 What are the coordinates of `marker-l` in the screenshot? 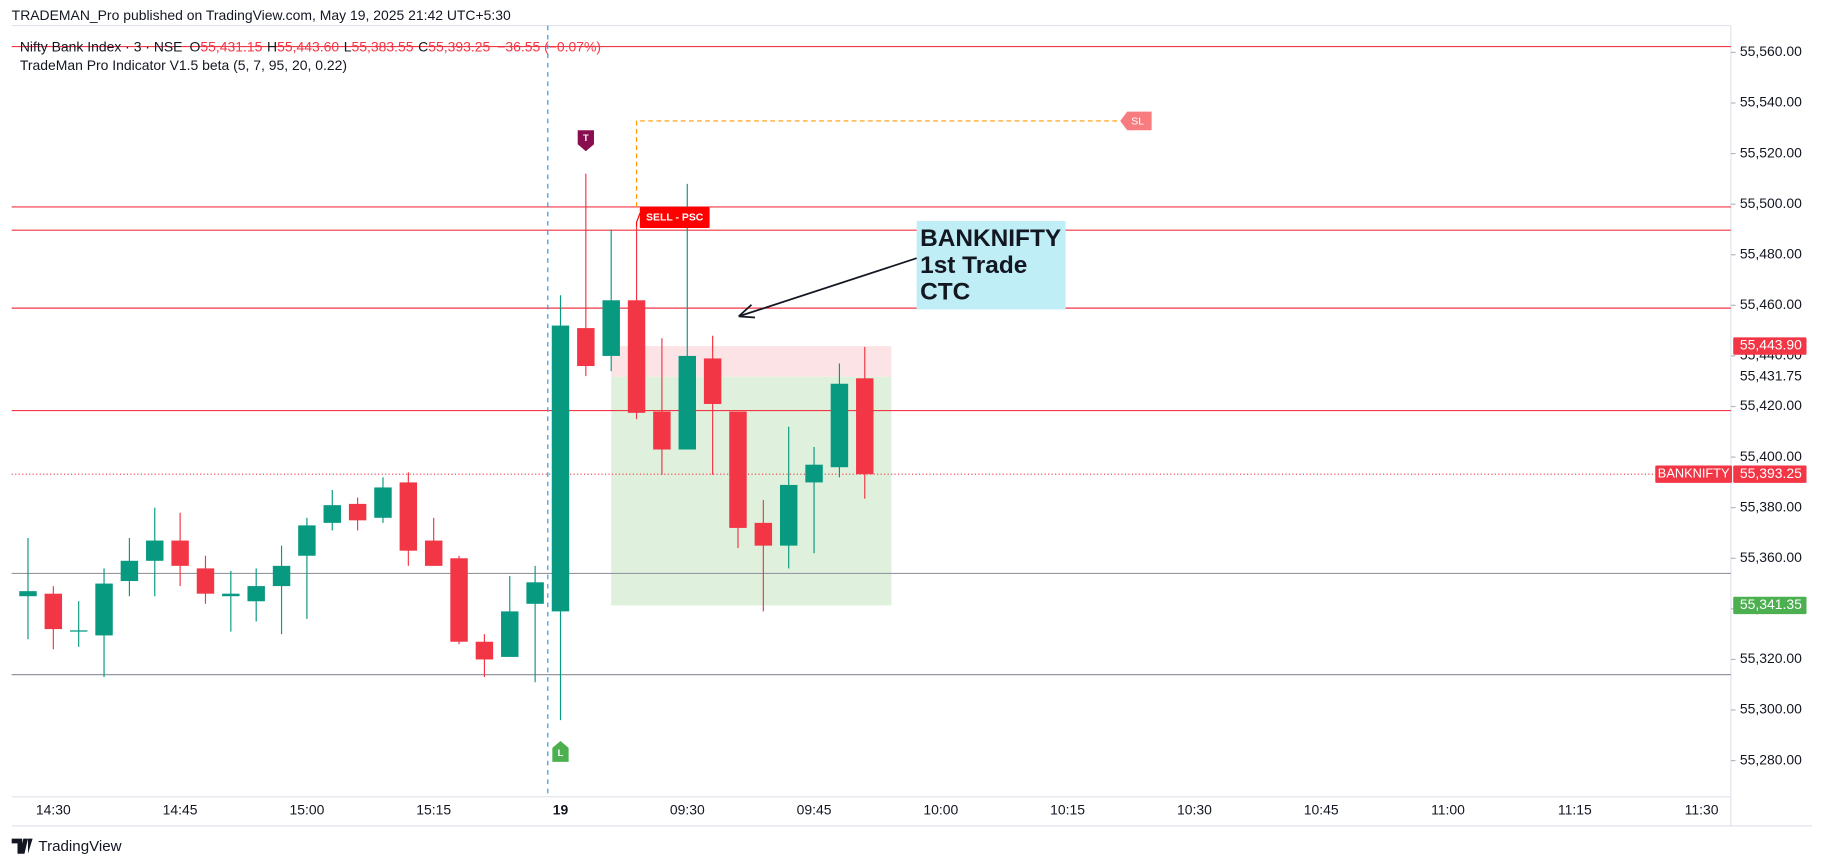 It's located at (560, 751).